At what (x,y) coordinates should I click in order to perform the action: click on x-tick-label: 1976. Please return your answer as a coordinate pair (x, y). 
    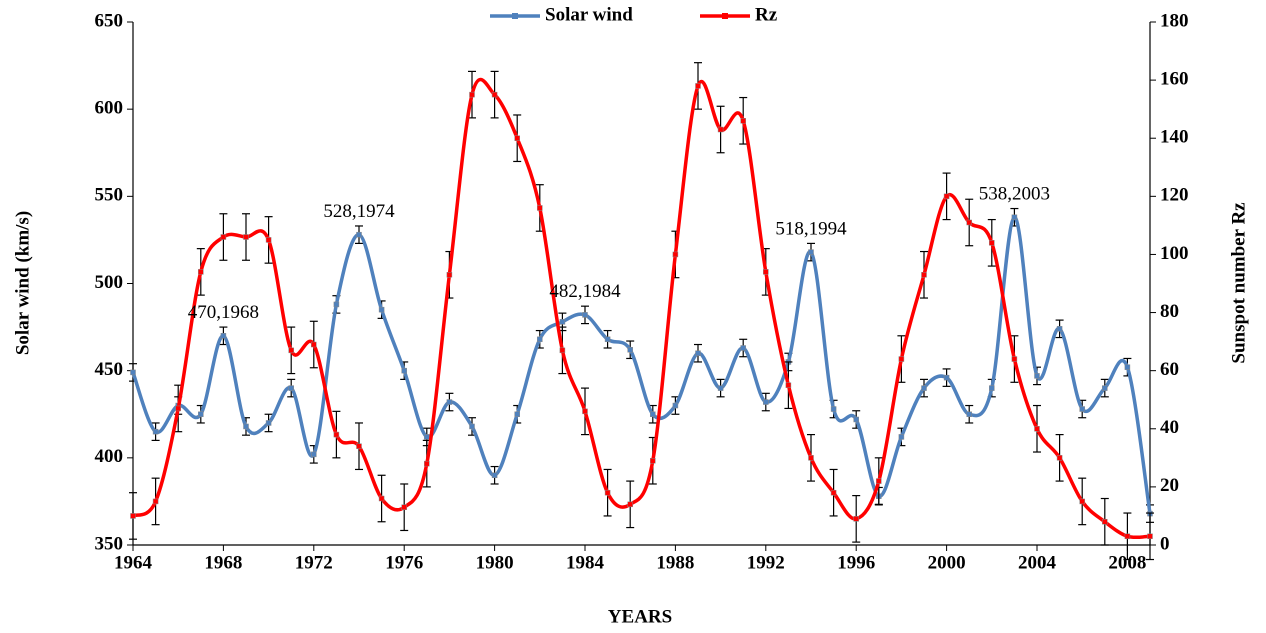
    Looking at the image, I should click on (404, 562).